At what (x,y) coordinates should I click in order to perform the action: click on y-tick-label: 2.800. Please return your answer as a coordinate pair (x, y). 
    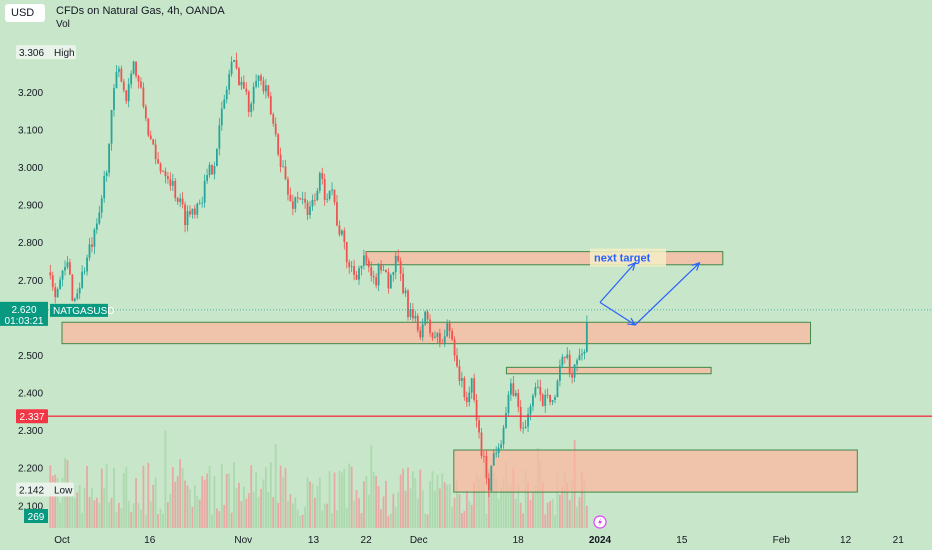
    Looking at the image, I should click on (30, 243).